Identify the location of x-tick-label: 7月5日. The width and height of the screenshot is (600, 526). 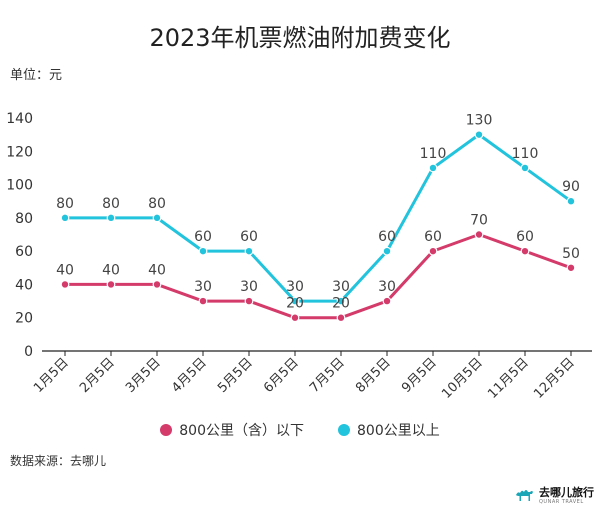
(327, 375).